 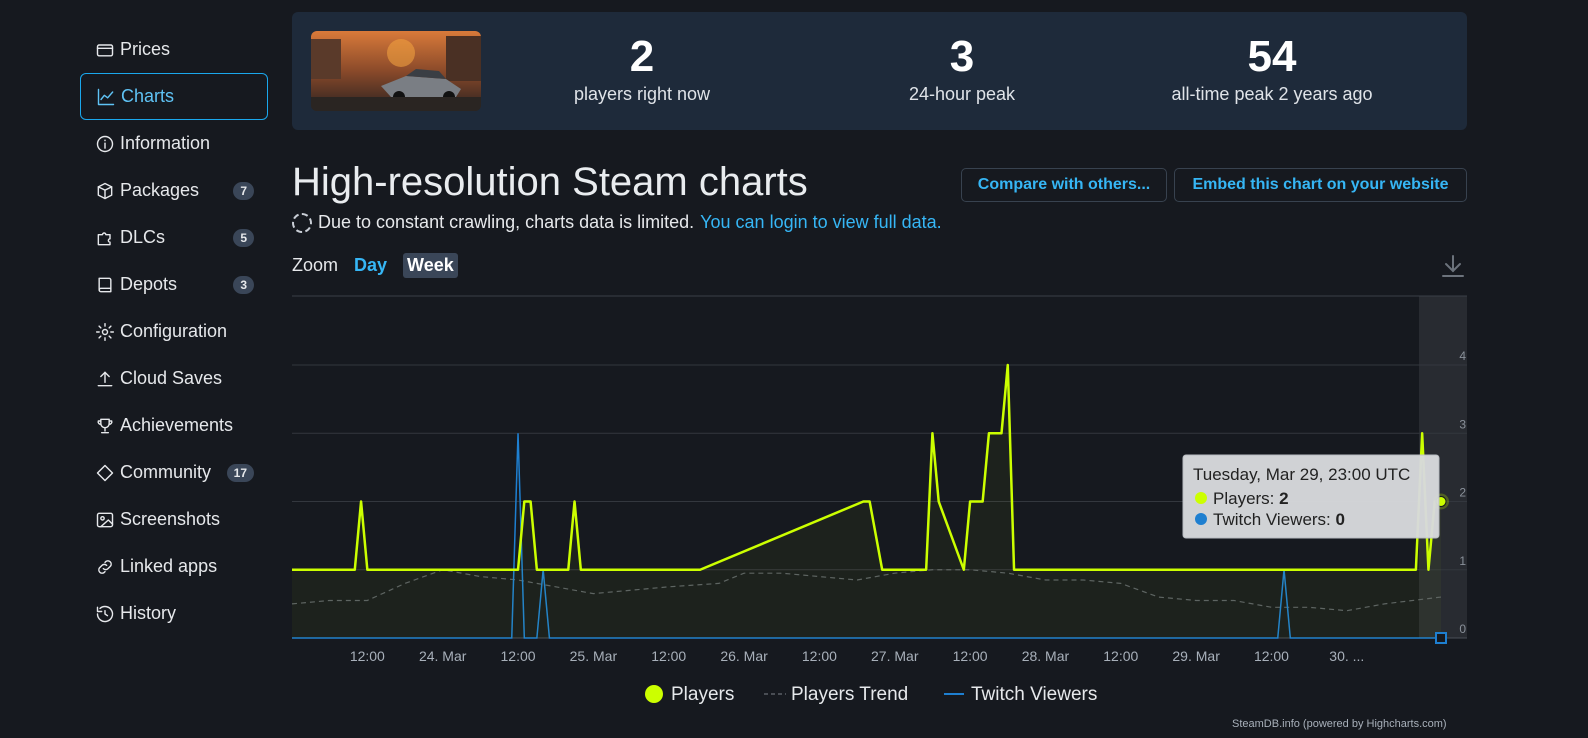 What do you see at coordinates (1246, 498) in the screenshot?
I see `tooltip-players-label: Players:` at bounding box center [1246, 498].